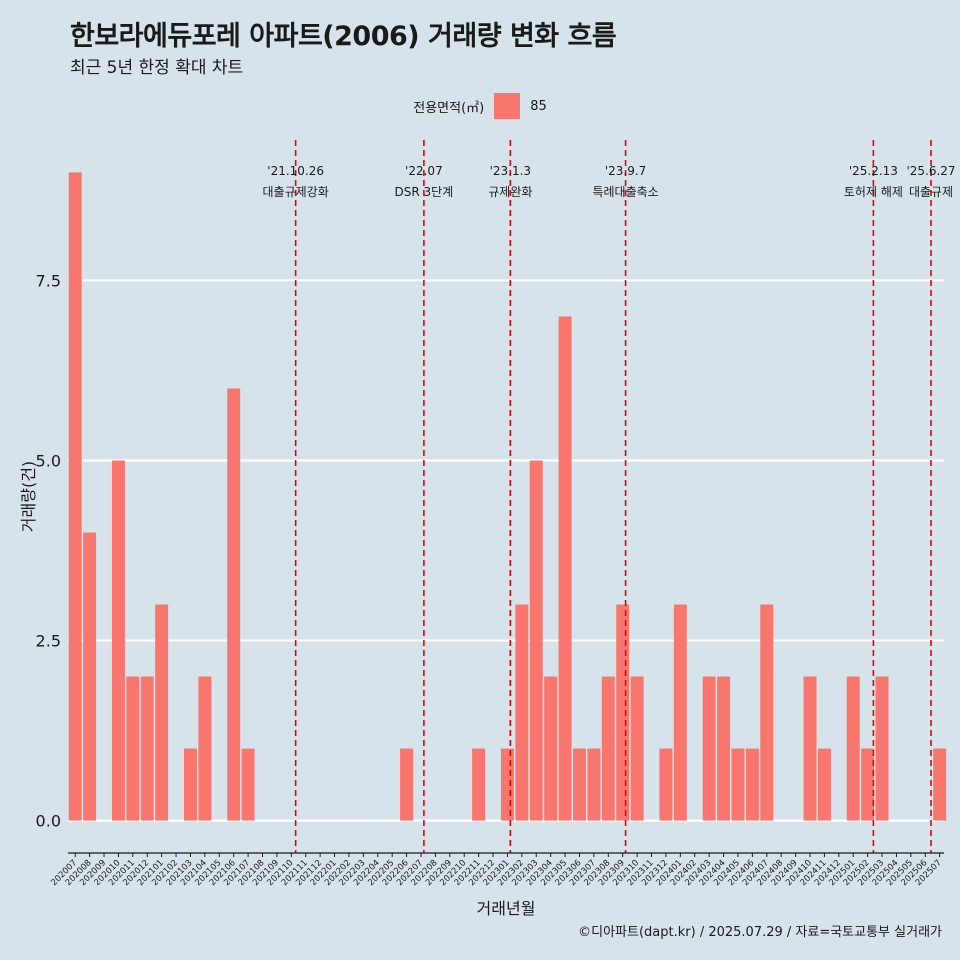 The height and width of the screenshot is (960, 960). I want to click on legend-label: 85, so click(538, 106).